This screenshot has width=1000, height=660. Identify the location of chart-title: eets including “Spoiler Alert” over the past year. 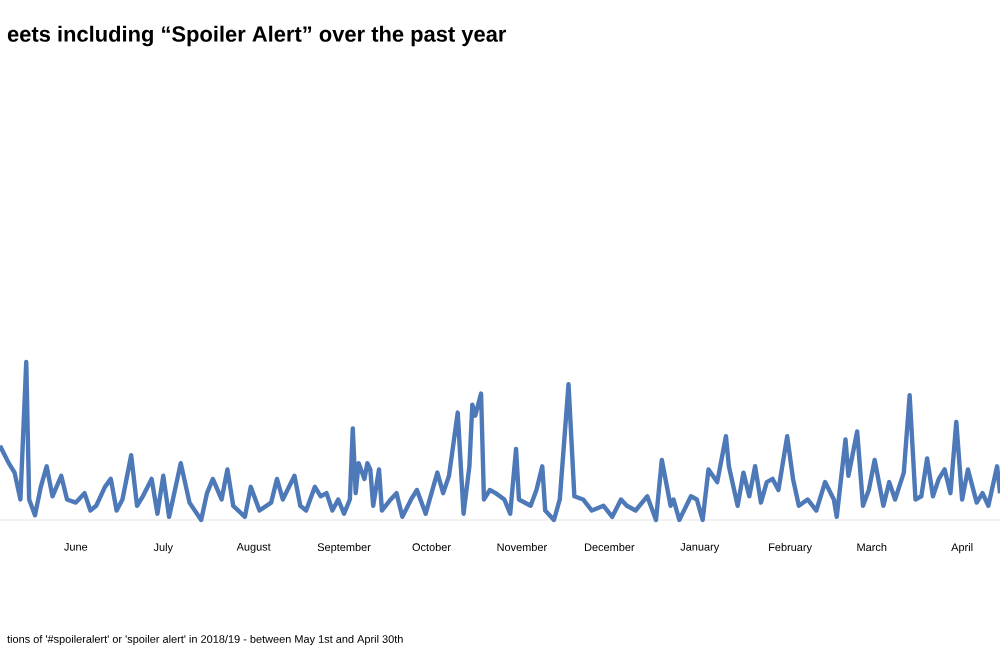
(257, 36).